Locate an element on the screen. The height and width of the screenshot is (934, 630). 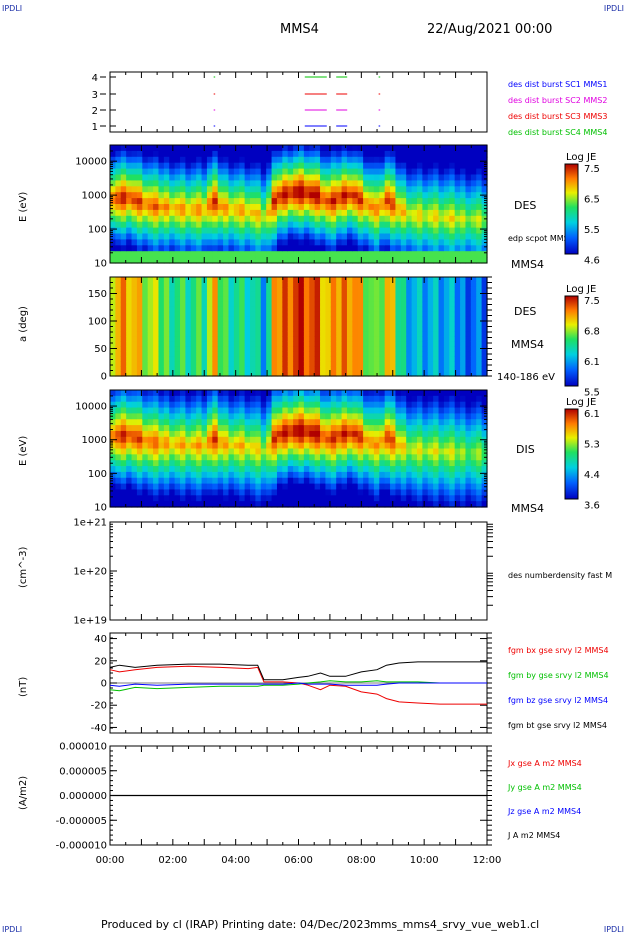
current-legend-entry: Jy gse A m2 MMS4 is located at coordinates (544, 787).